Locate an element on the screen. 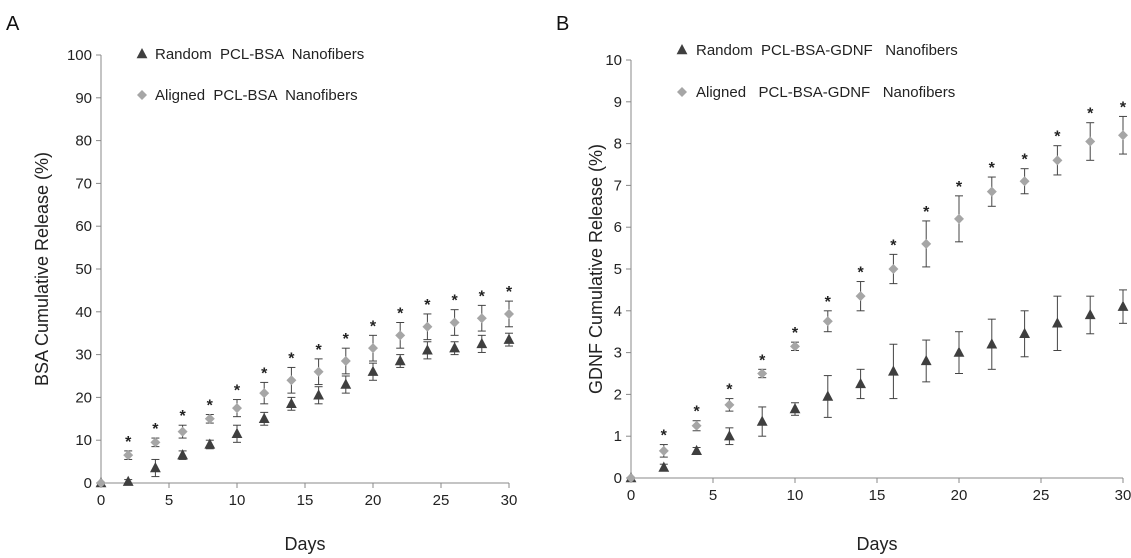  y-tick-label: 60 is located at coordinates (83, 226).